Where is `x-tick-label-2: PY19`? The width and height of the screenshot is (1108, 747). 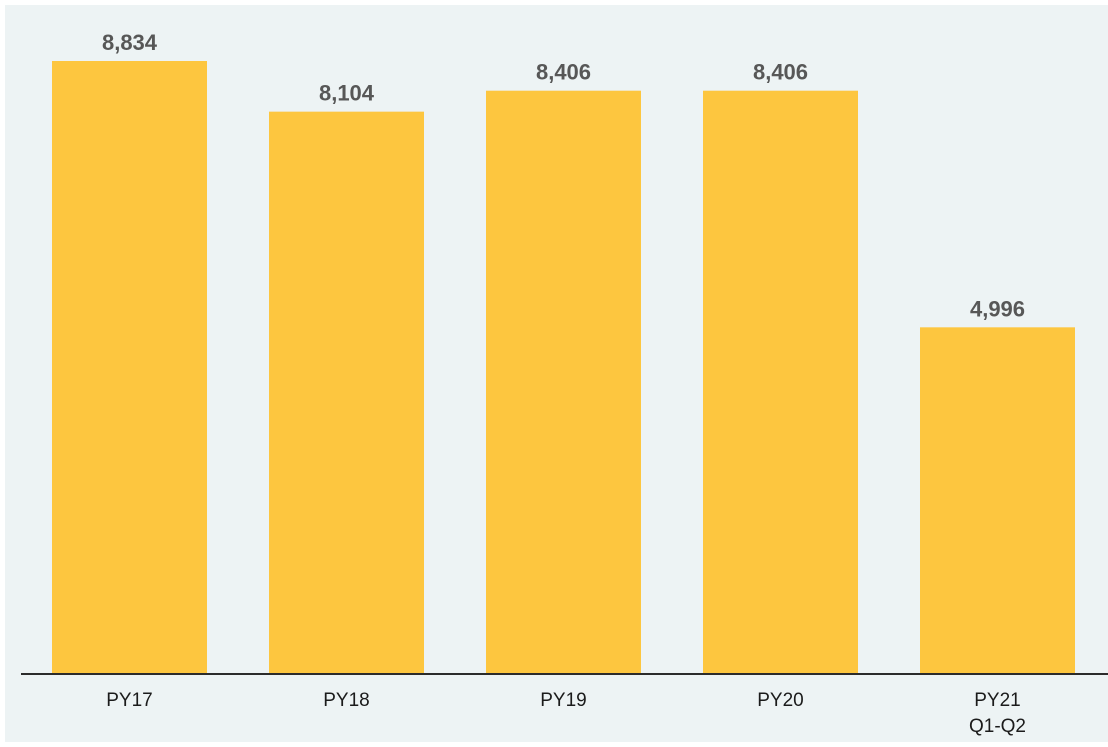 x-tick-label-2: PY19 is located at coordinates (563, 700).